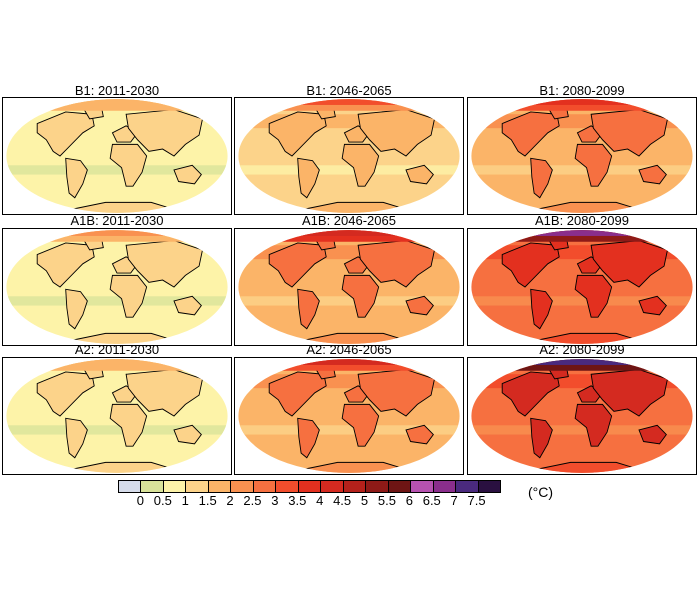 This screenshot has height=592, width=700. What do you see at coordinates (230, 500) in the screenshot?
I see `colorbar-tick: 2` at bounding box center [230, 500].